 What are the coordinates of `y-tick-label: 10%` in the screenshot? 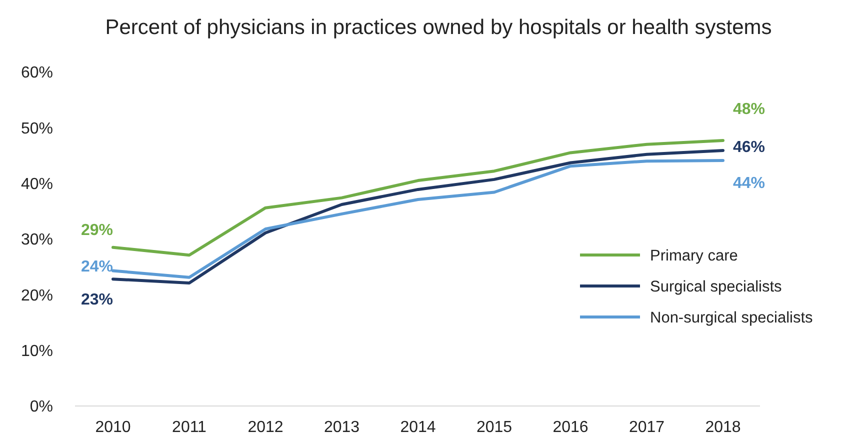 It's located at (36, 351).